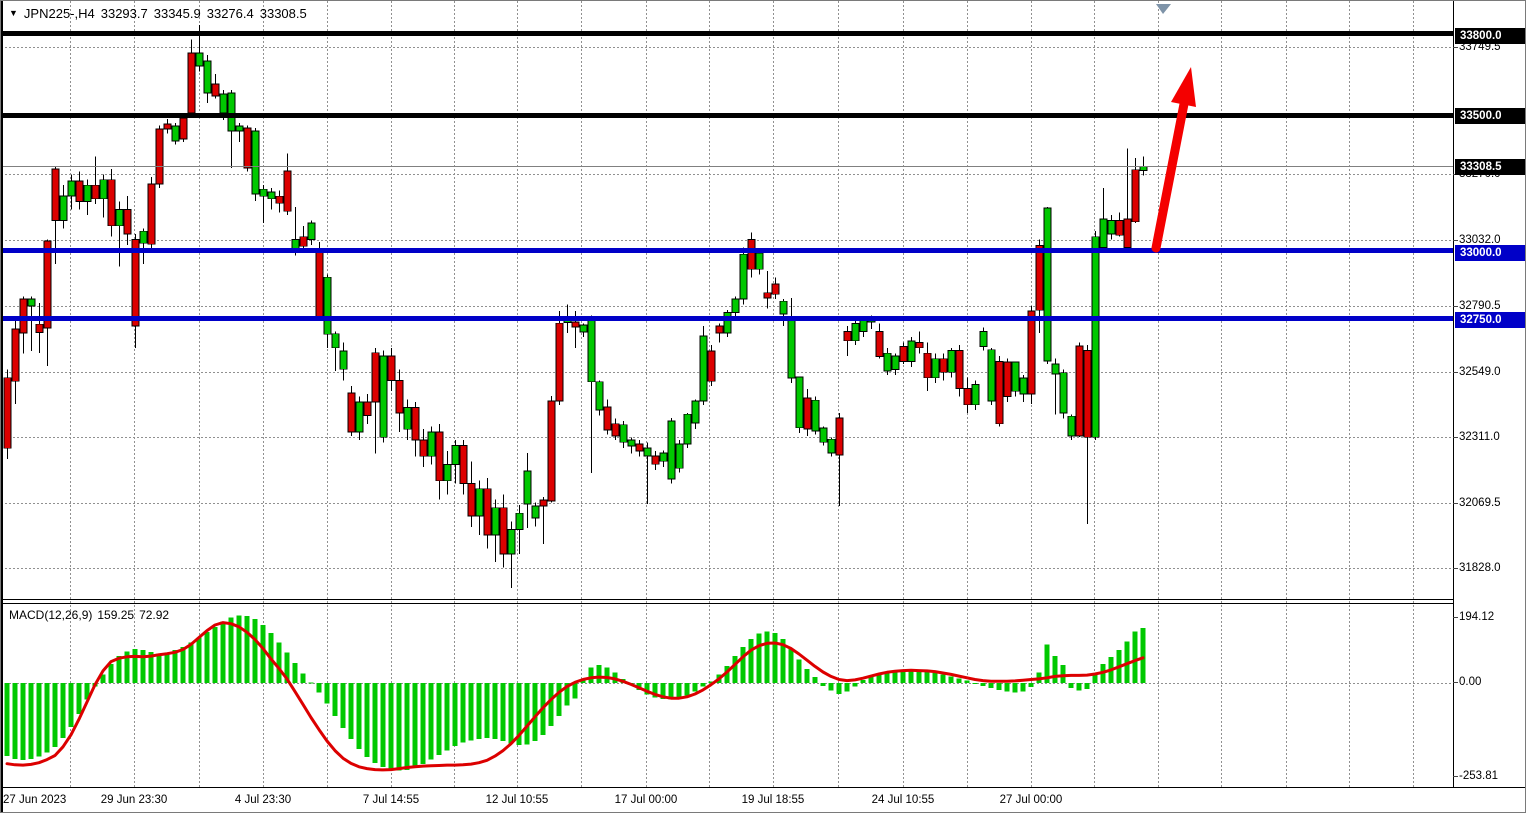 The image size is (1526, 813). What do you see at coordinates (177, 13) in the screenshot?
I see `bar-high-value: 33345.9` at bounding box center [177, 13].